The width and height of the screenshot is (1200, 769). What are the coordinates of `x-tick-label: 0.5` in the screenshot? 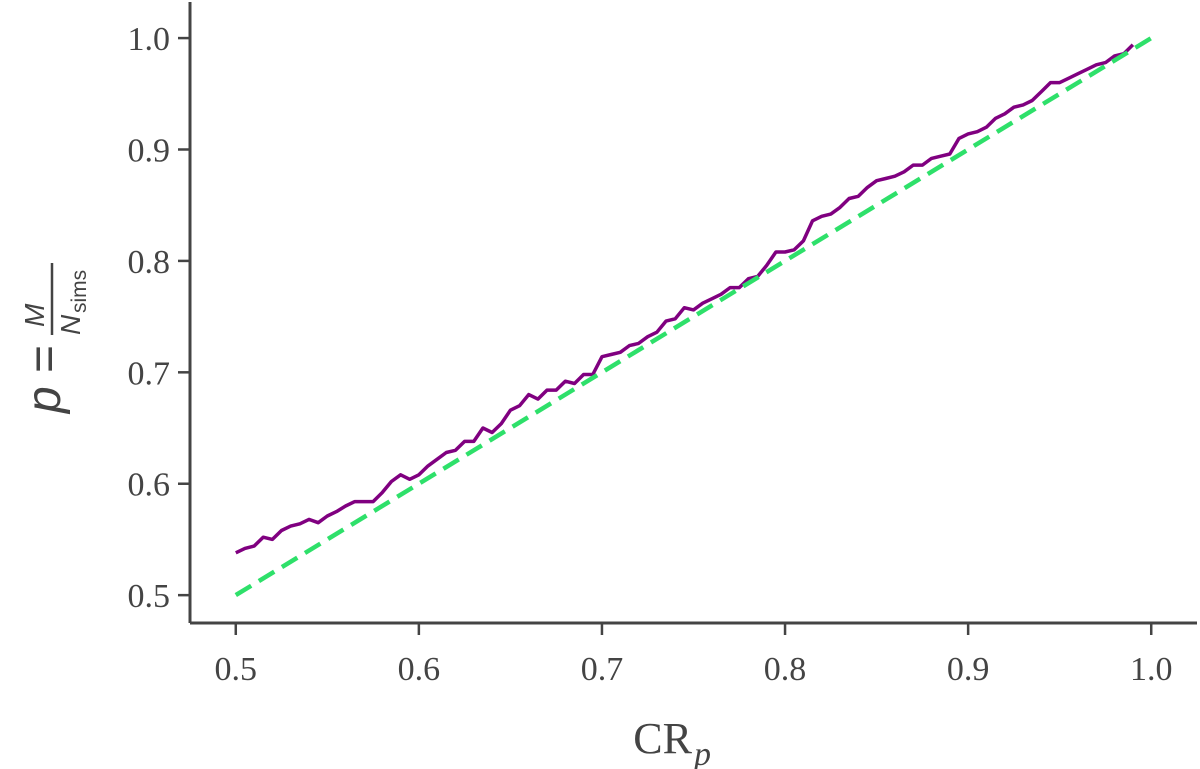 It's located at (236, 669).